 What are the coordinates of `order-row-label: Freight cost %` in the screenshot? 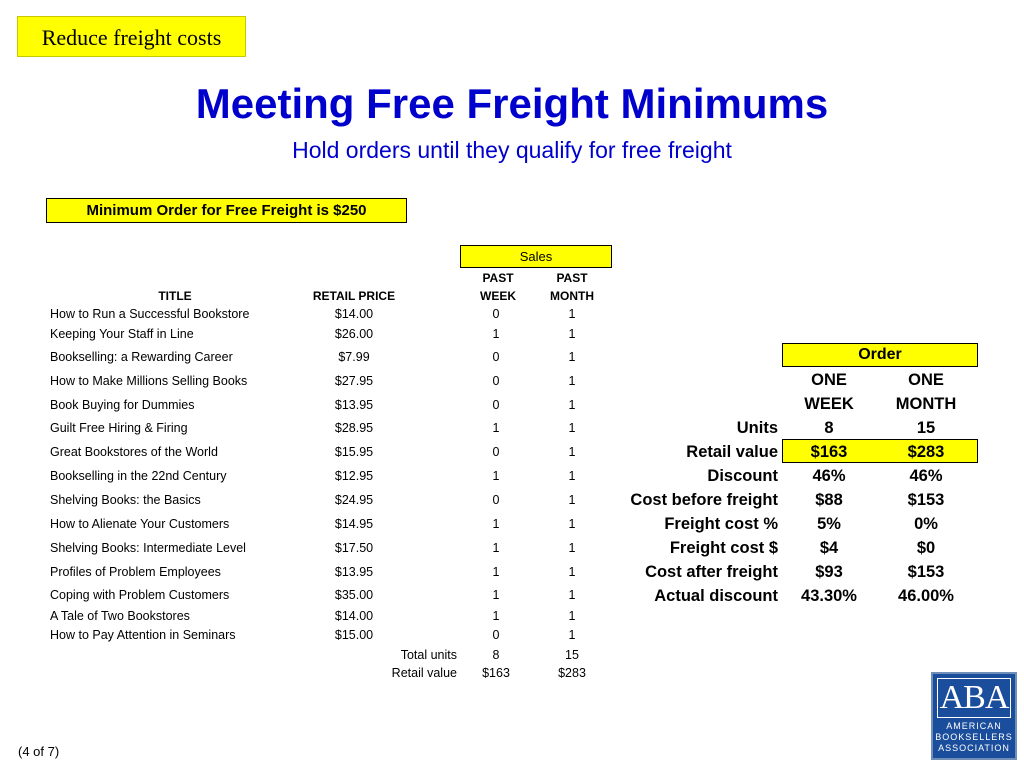 It's located at (721, 524).